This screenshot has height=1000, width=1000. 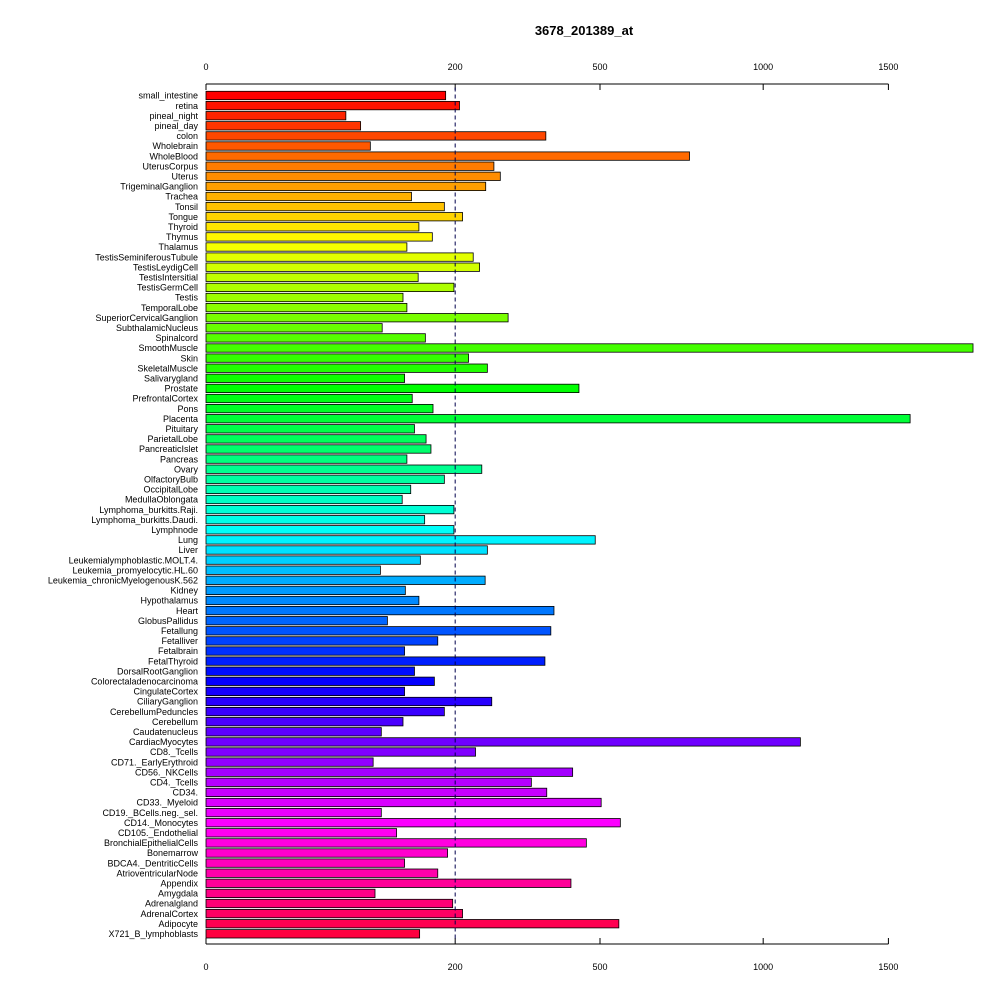 What do you see at coordinates (189, 358) in the screenshot?
I see `category-label: Skin` at bounding box center [189, 358].